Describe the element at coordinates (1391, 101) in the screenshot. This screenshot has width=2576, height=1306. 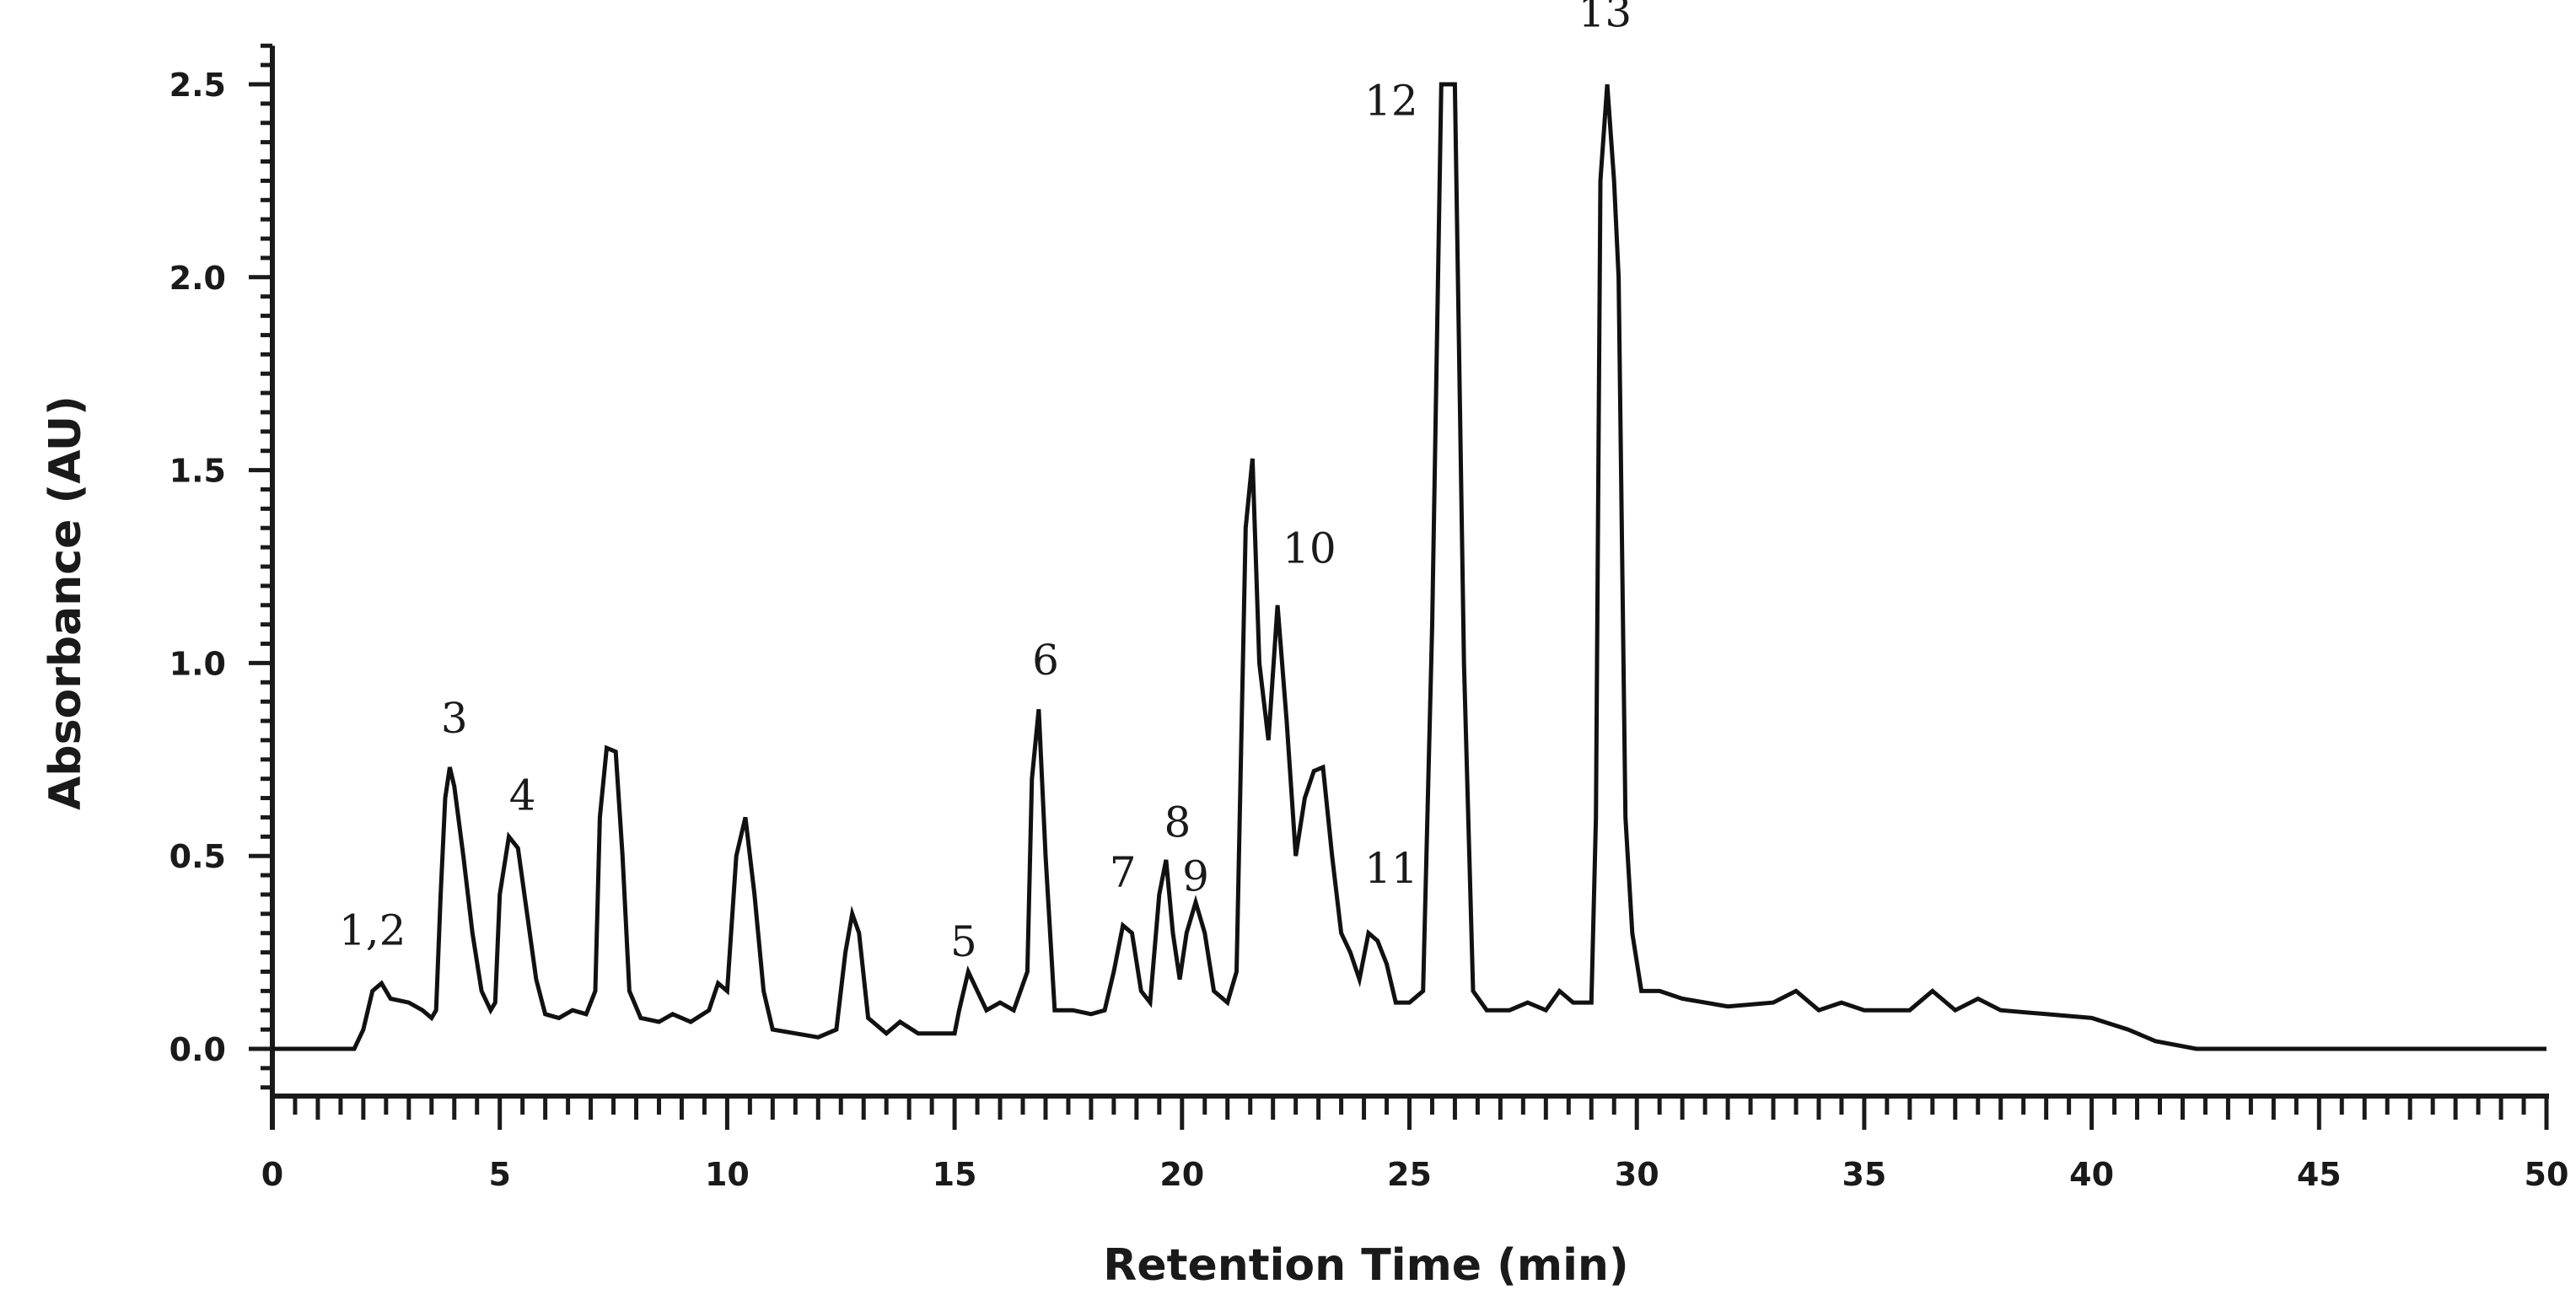
I see `peak-label: 12` at that location.